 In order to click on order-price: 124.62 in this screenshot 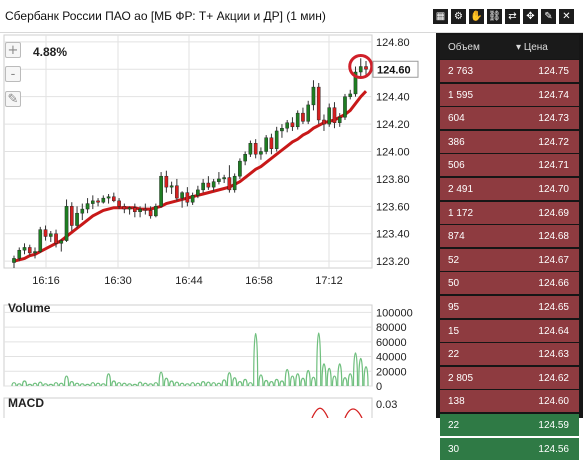, I will do `click(553, 378)`.